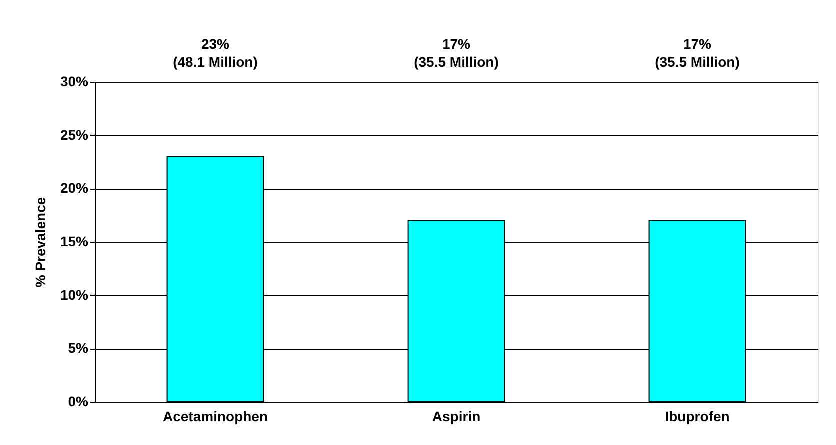  I want to click on x-tick-label: Ibuprofen, so click(697, 416).